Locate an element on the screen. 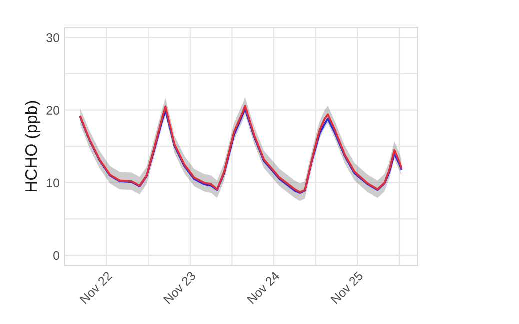 Image resolution: width=519 pixels, height=324 pixels. x-tick-label: Nov 22 is located at coordinates (96, 287).